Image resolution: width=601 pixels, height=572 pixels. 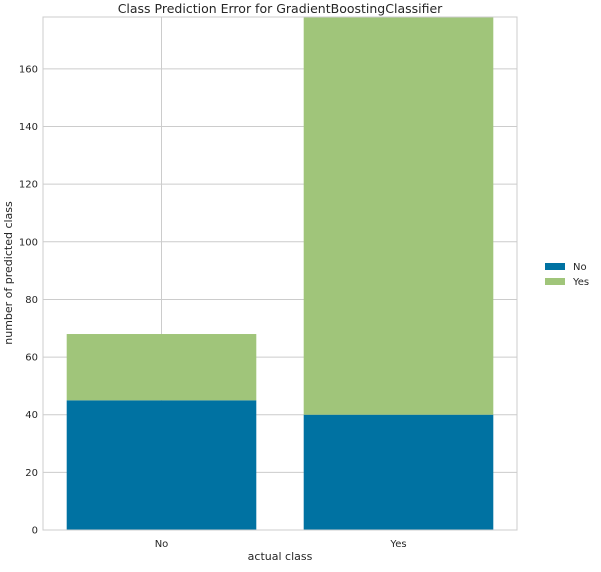 What do you see at coordinates (28, 69) in the screenshot?
I see `y-tick-label: 160` at bounding box center [28, 69].